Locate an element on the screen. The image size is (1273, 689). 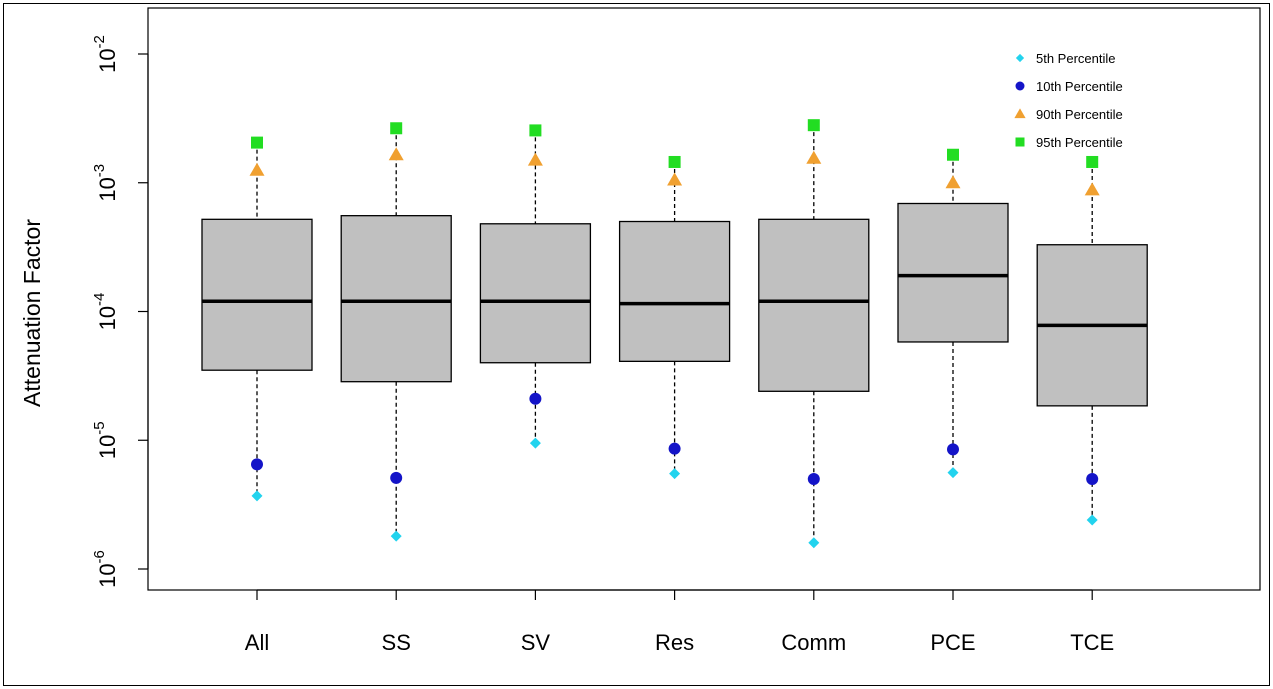
marker-square-tce is located at coordinates (1092, 161).